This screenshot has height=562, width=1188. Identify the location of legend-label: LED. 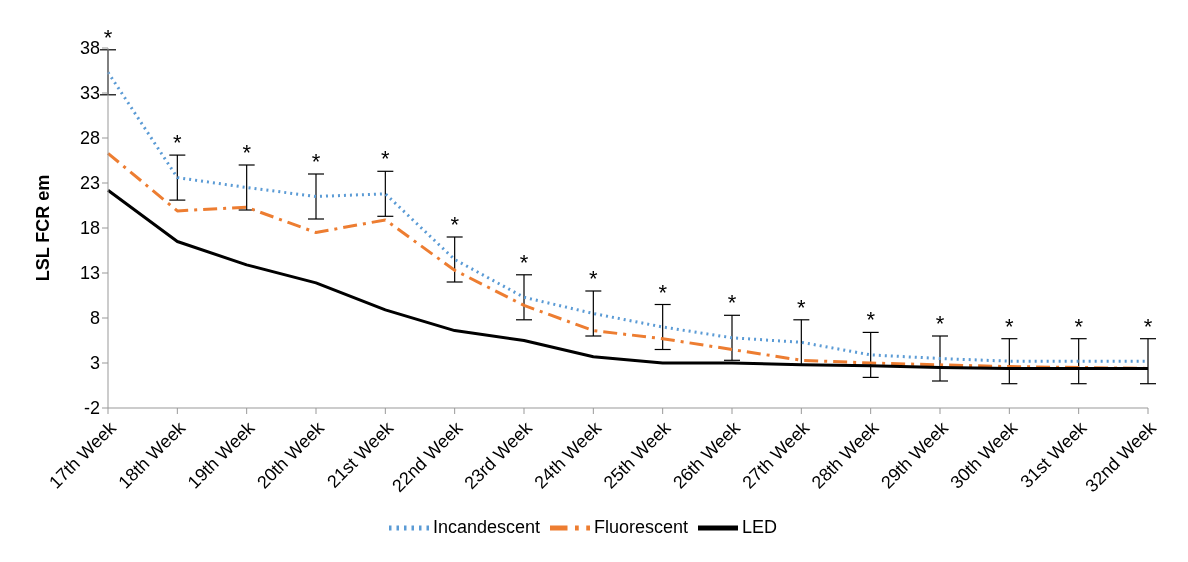
(760, 526).